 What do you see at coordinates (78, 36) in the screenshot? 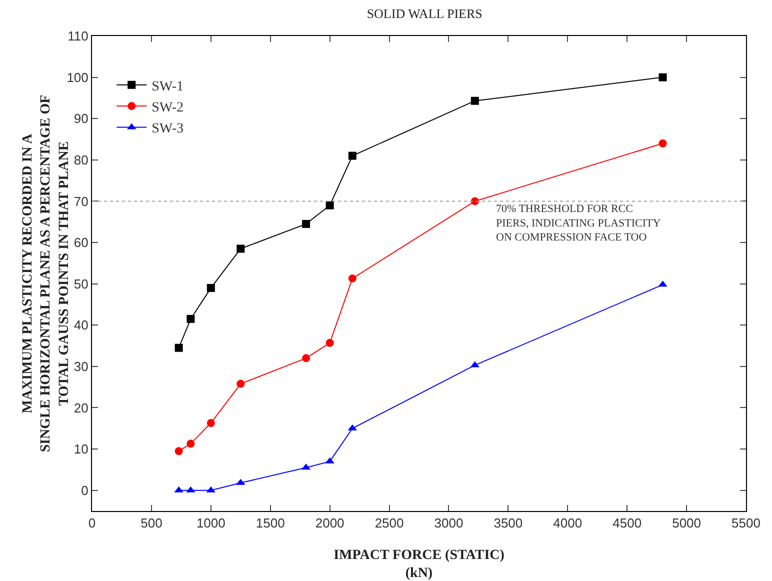
I see `y-tick-label: 110` at bounding box center [78, 36].